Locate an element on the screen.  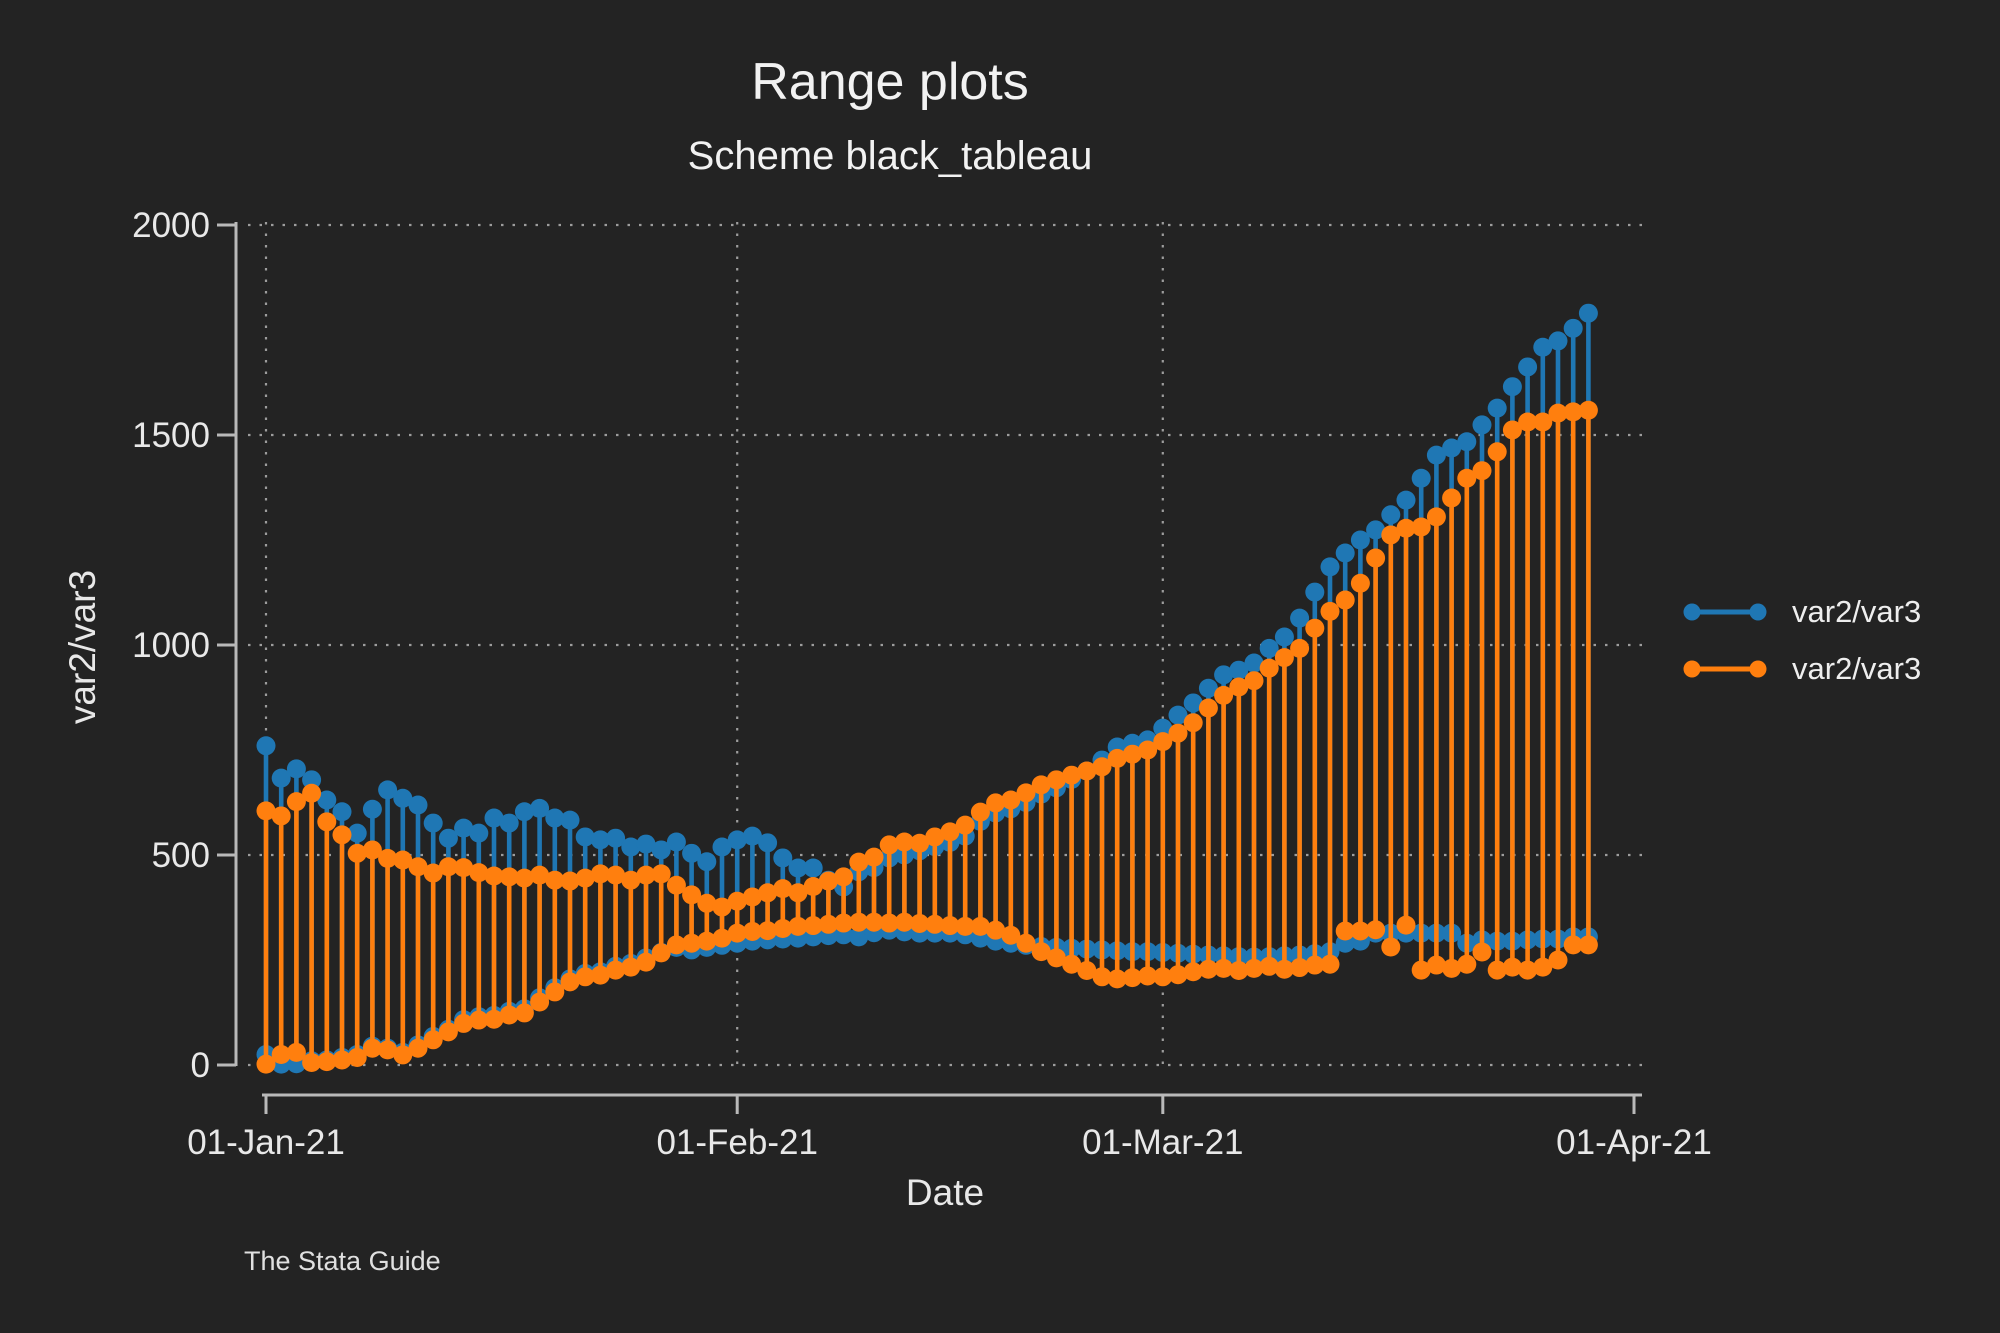
y-tick-label: 1500 is located at coordinates (171, 435).